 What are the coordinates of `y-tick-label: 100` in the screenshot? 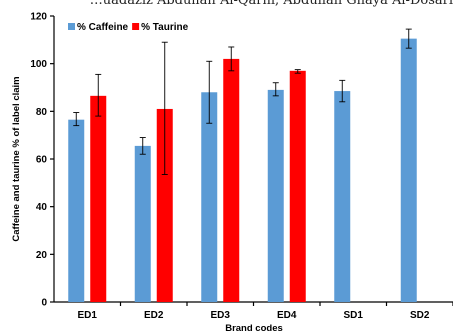 It's located at (38, 64).